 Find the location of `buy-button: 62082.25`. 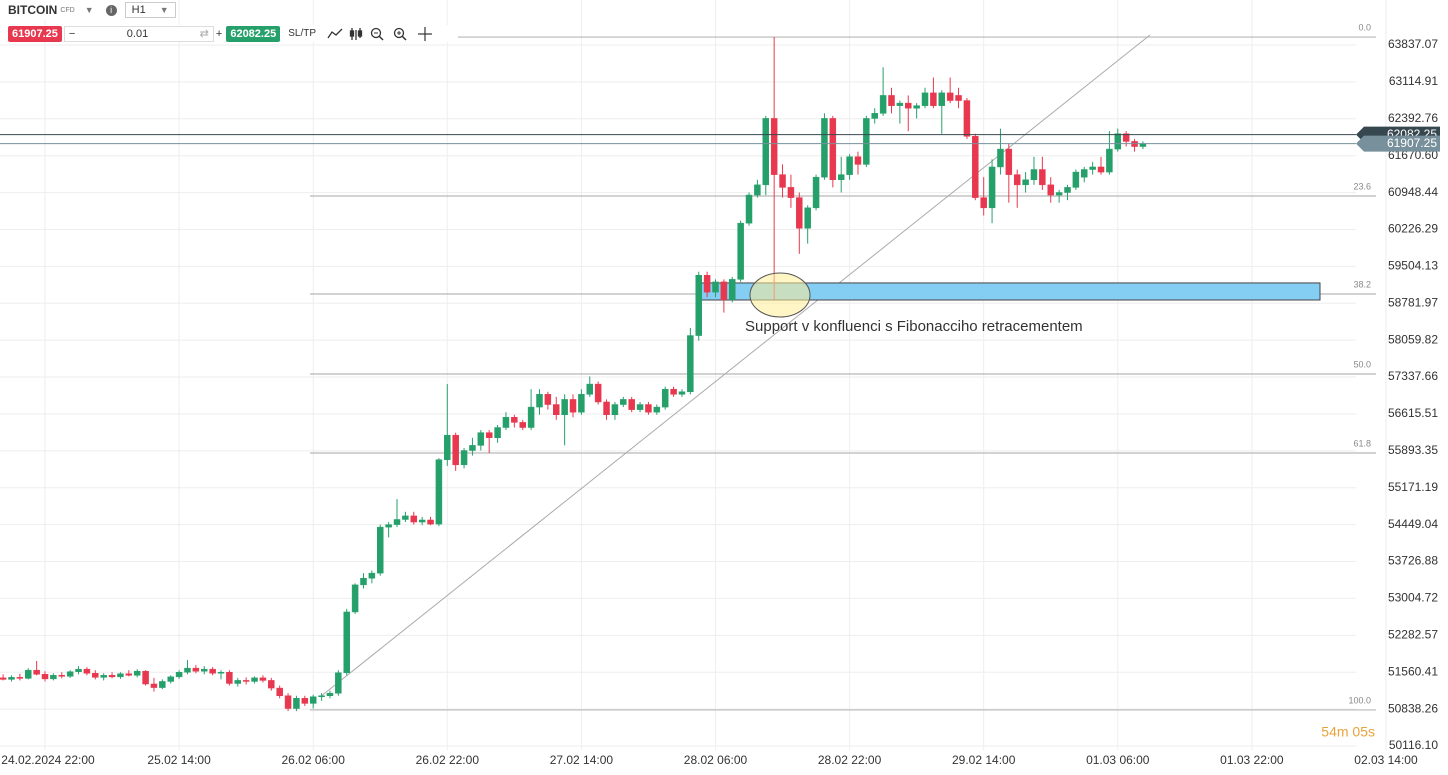

buy-button: 62082.25 is located at coordinates (253, 33).